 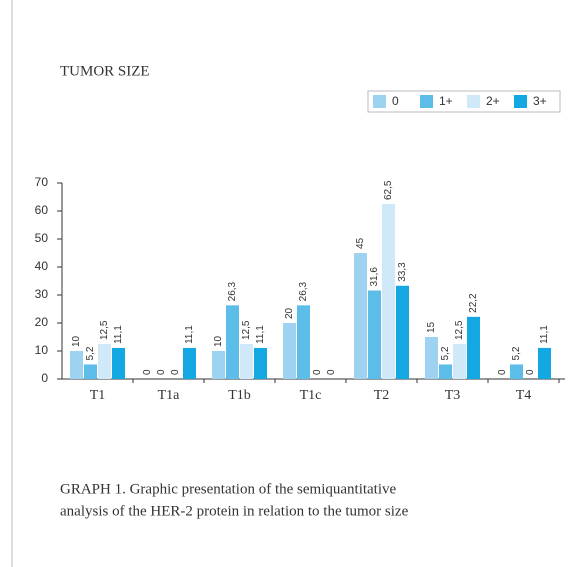 What do you see at coordinates (464, 101) in the screenshot?
I see `legend-box` at bounding box center [464, 101].